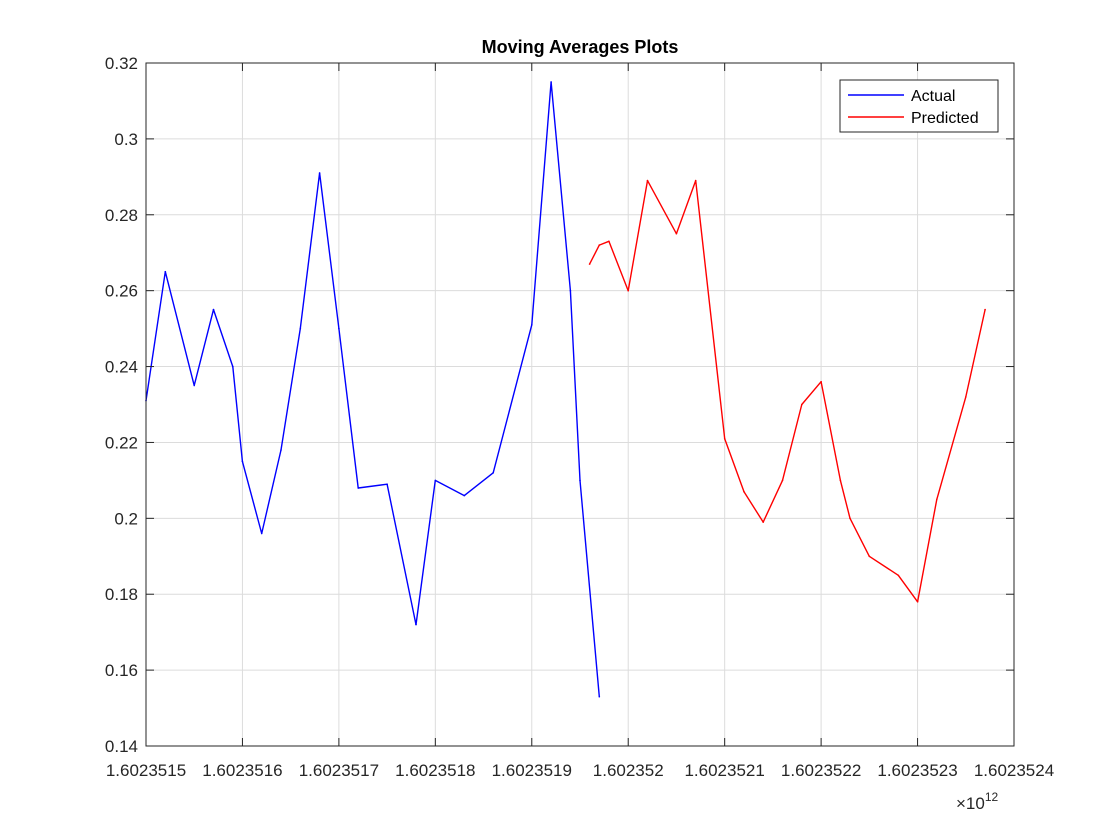 The width and height of the screenshot is (1120, 840). Describe the element at coordinates (121, 670) in the screenshot. I see `y-tick-label: 0.16` at that location.